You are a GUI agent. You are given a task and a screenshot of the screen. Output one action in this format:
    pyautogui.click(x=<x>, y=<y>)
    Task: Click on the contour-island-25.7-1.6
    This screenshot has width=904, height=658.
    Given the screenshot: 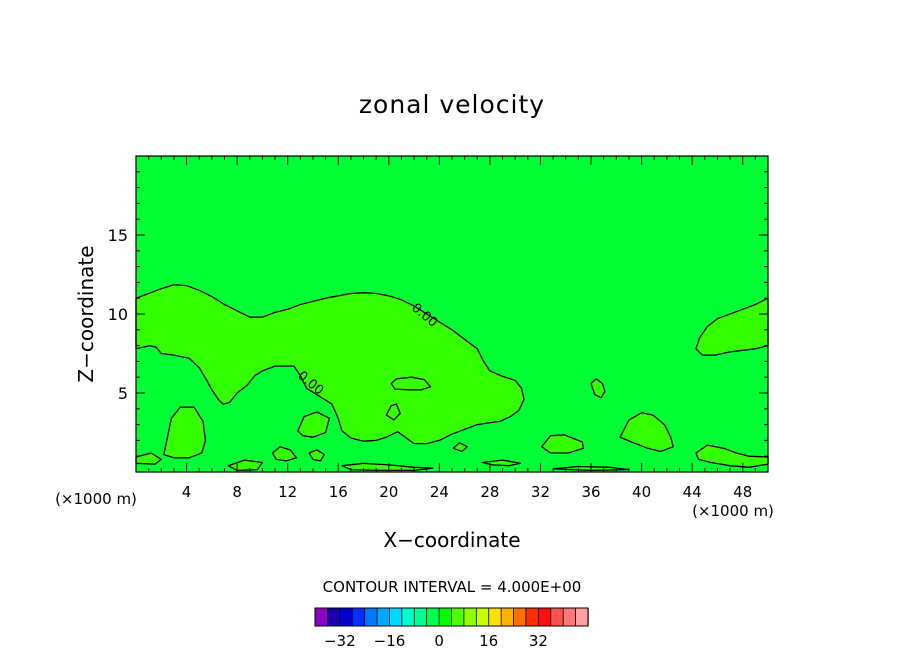 What is the action you would take?
    pyautogui.click(x=460, y=447)
    